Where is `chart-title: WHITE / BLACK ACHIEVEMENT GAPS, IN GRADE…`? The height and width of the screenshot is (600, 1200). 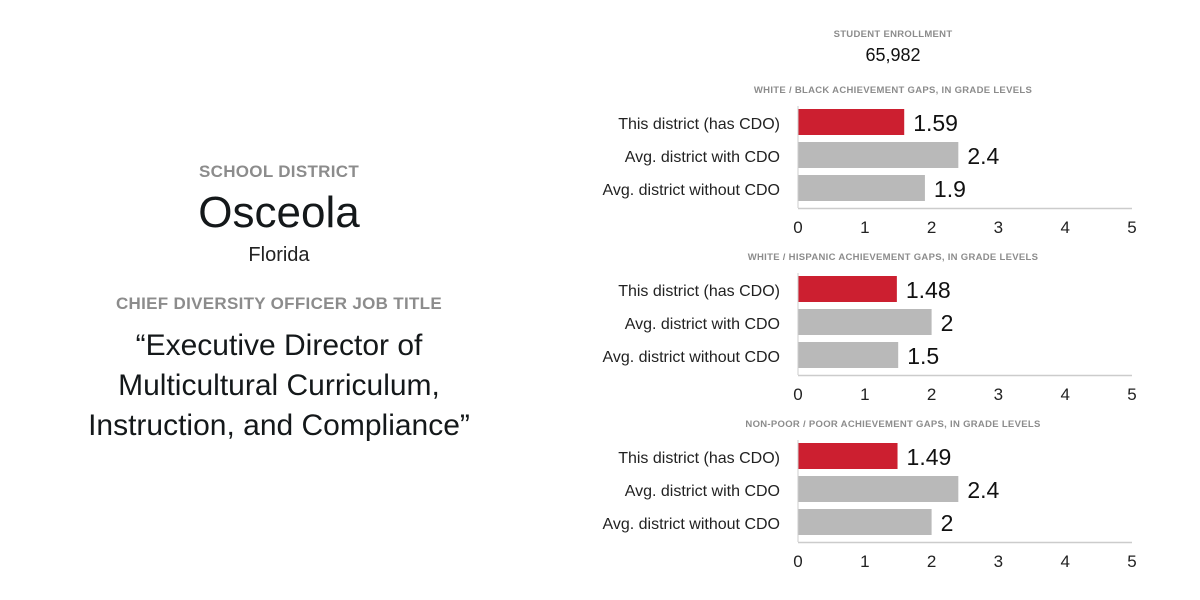 chart-title: WHITE / BLACK ACHIEVEMENT GAPS, IN GRADE… is located at coordinates (893, 90).